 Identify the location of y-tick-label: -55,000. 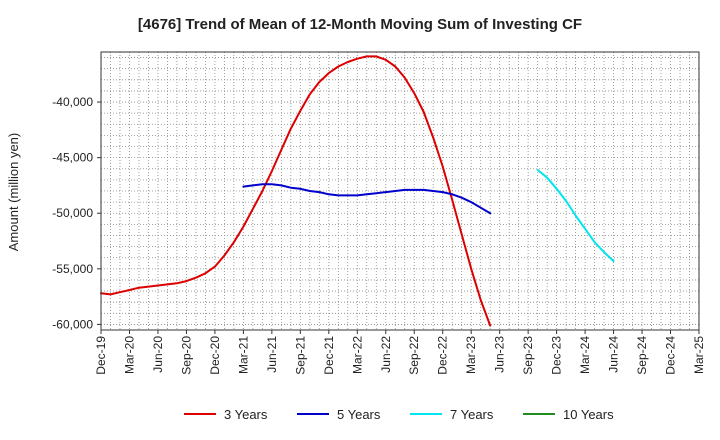
(72, 269).